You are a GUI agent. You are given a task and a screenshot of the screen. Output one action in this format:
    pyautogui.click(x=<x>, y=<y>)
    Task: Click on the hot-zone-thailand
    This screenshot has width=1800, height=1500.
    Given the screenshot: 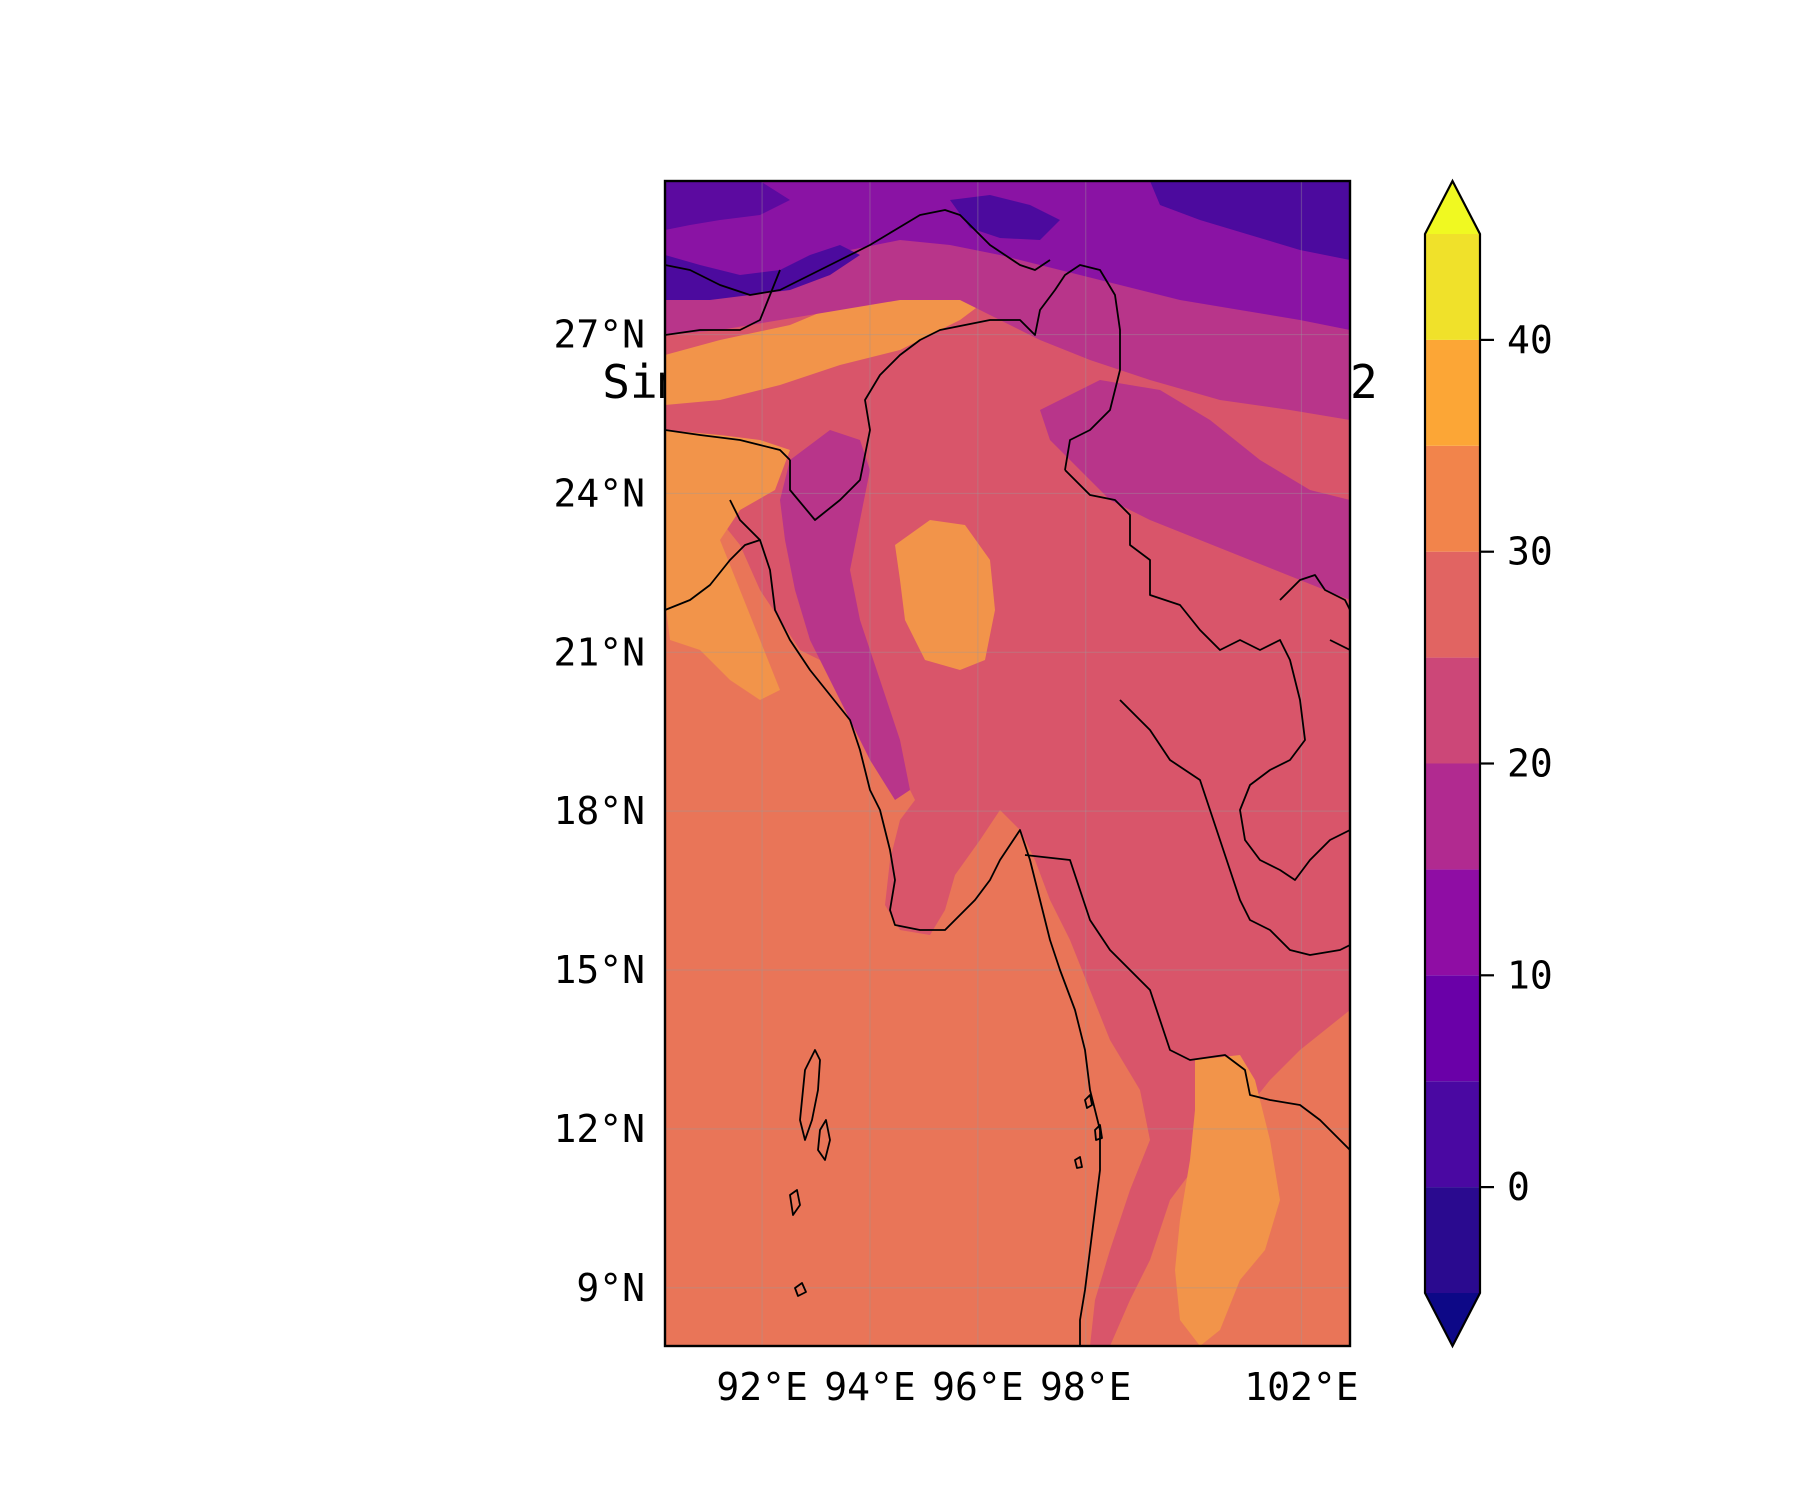 What is the action you would take?
    pyautogui.click(x=1227, y=1200)
    